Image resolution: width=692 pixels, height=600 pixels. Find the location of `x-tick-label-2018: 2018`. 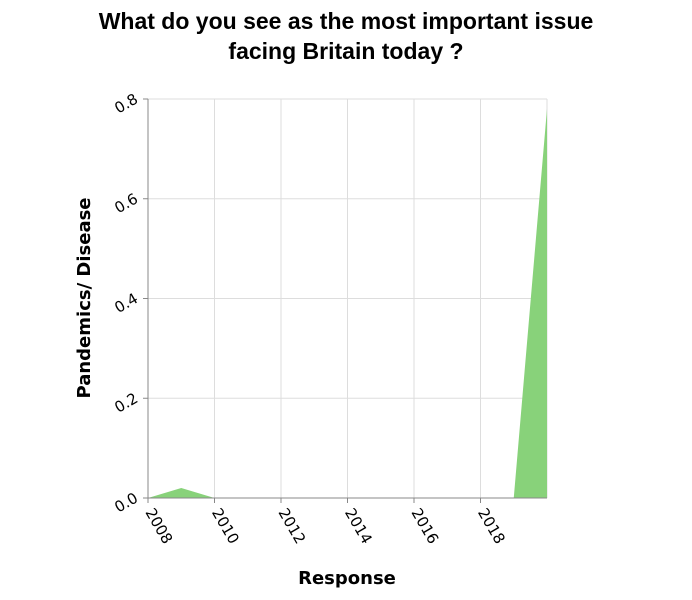

x-tick-label-2018: 2018 is located at coordinates (491, 526).